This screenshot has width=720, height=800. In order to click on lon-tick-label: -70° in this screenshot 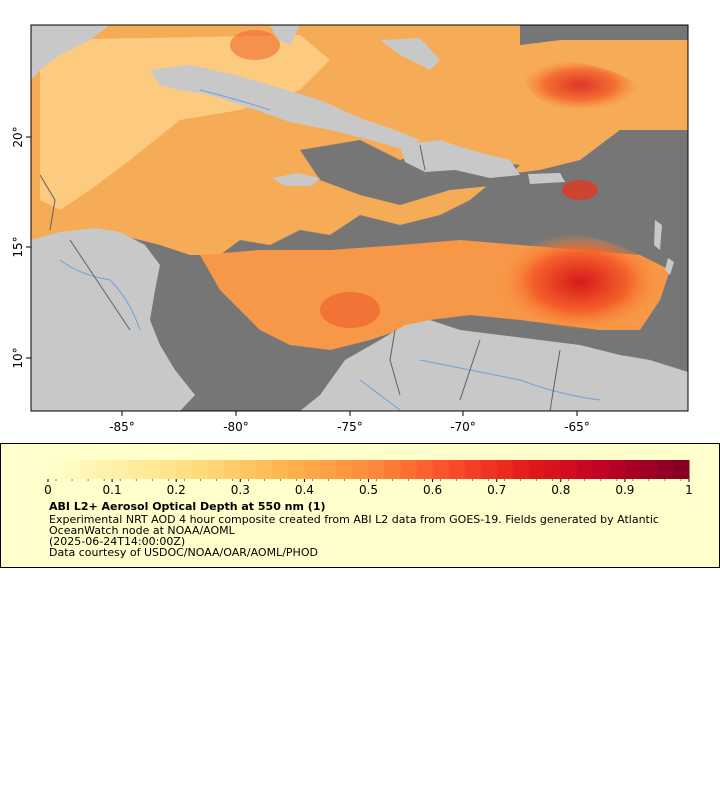, I will do `click(463, 427)`.